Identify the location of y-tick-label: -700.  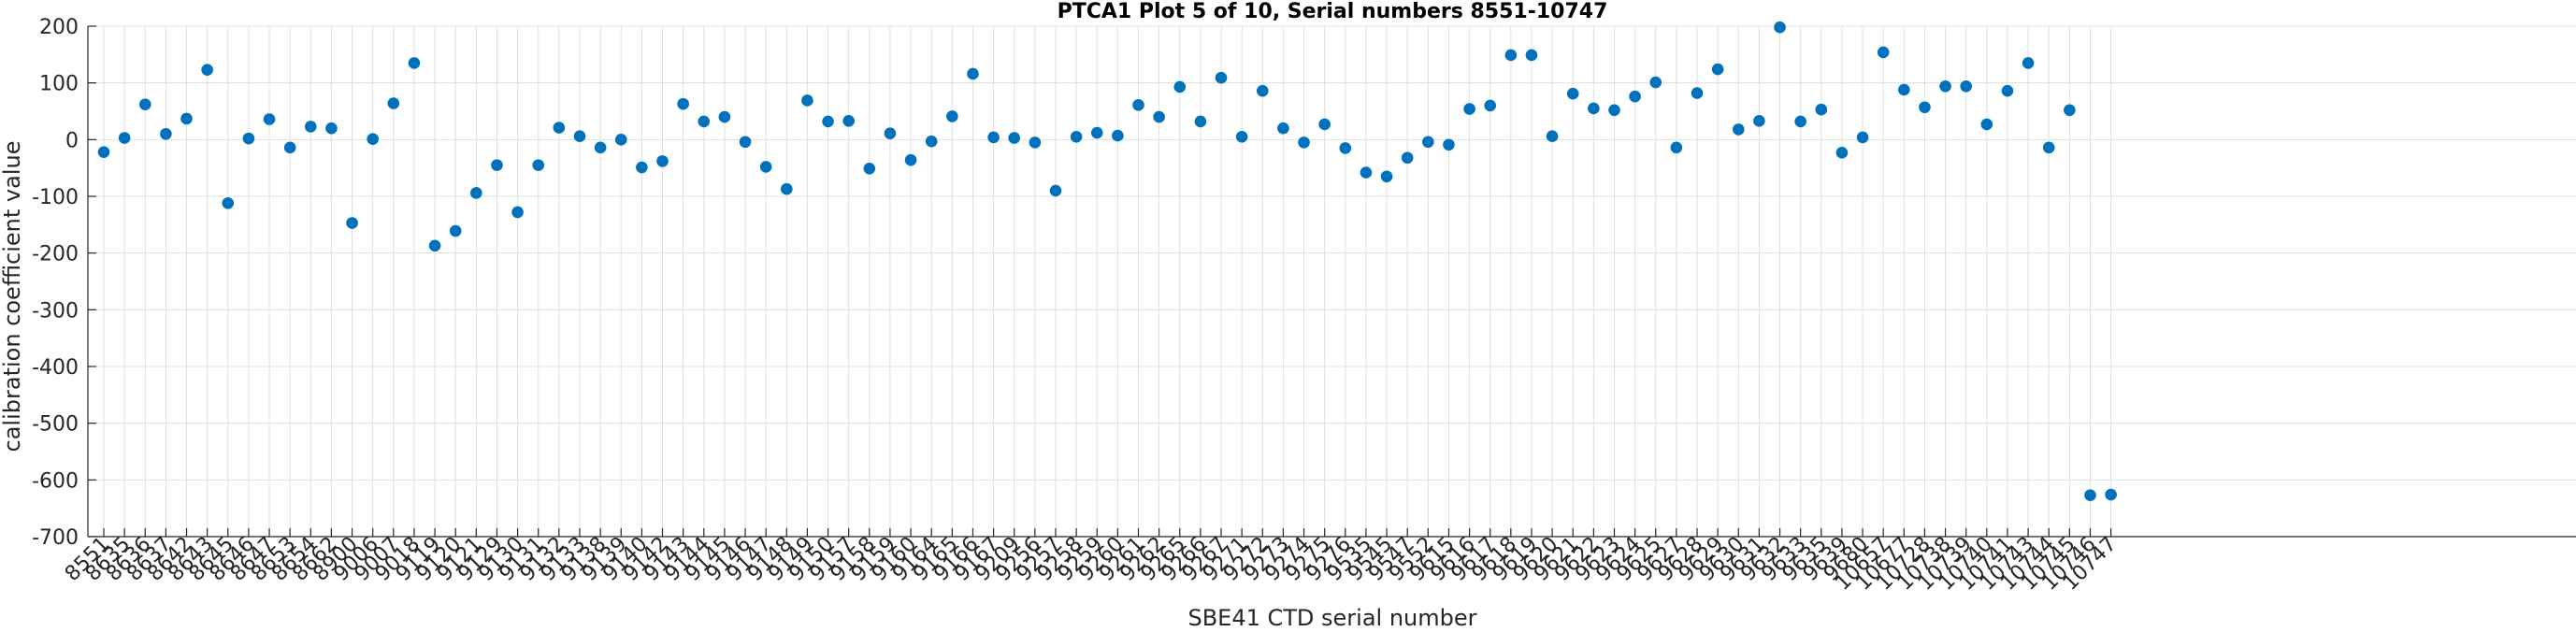
(56, 538).